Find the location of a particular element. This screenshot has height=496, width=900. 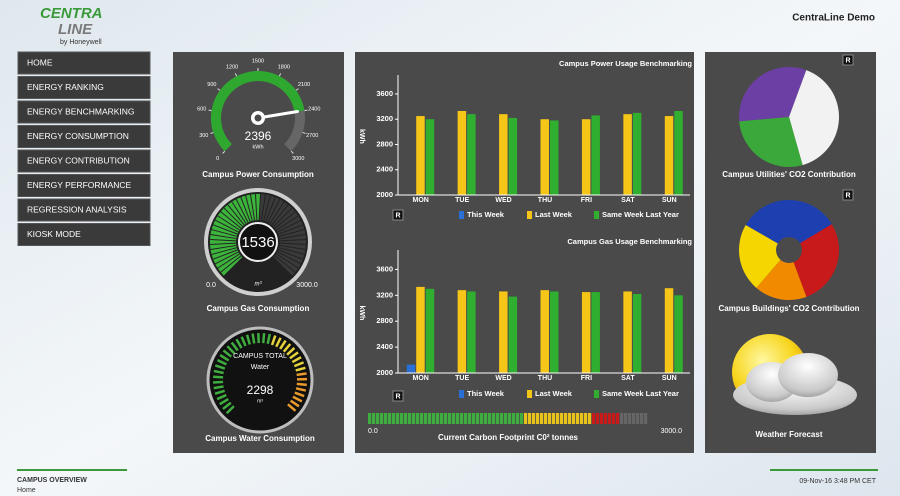

x-tick-label: MON is located at coordinates (421, 378).